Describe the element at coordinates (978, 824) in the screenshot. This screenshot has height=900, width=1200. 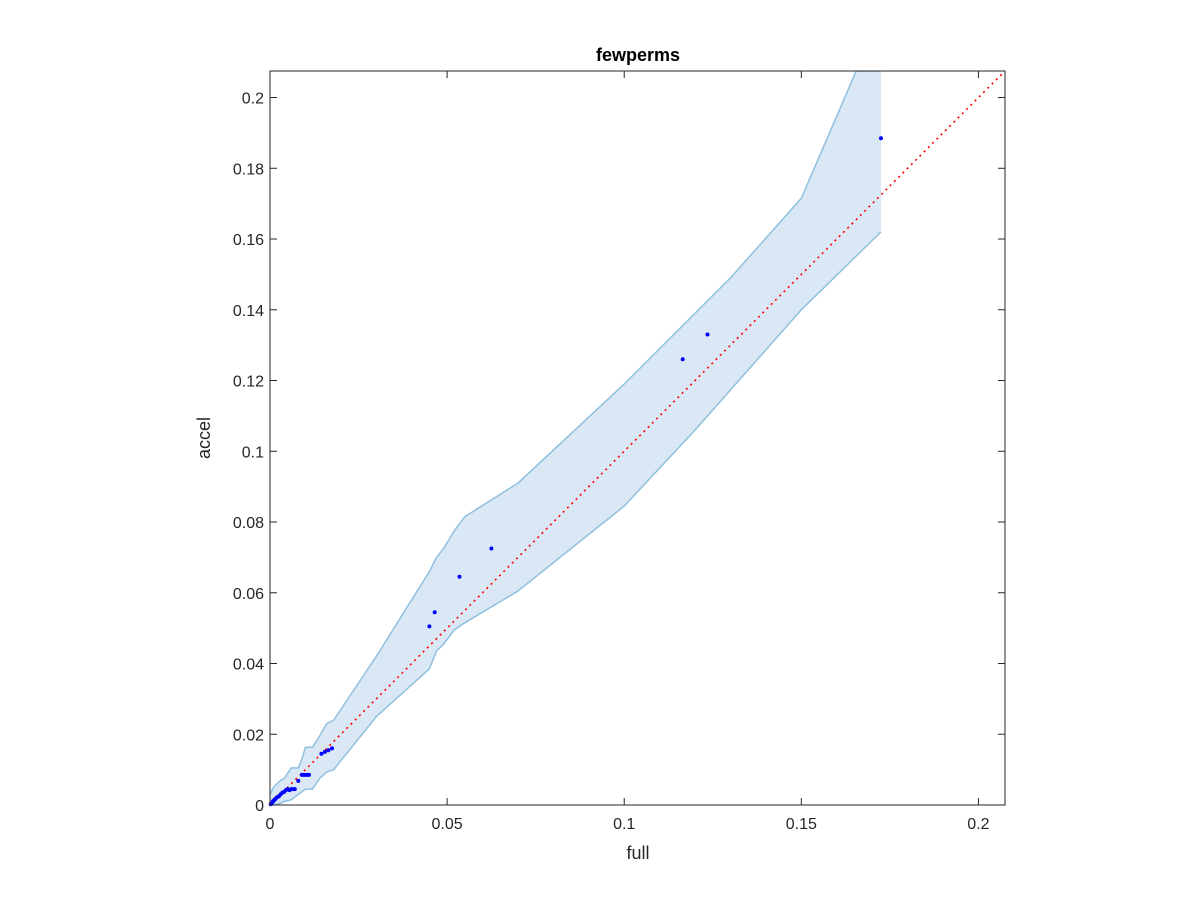
I see `x-tick-label: 0.2` at that location.